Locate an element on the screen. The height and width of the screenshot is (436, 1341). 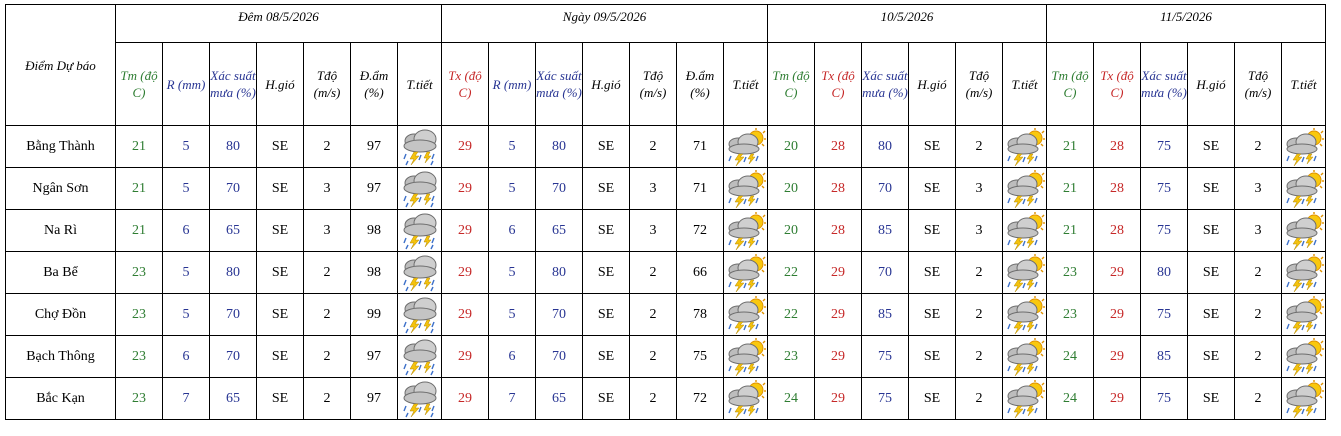
section-header-1: Đêm 08/5/2026 is located at coordinates (278, 23).